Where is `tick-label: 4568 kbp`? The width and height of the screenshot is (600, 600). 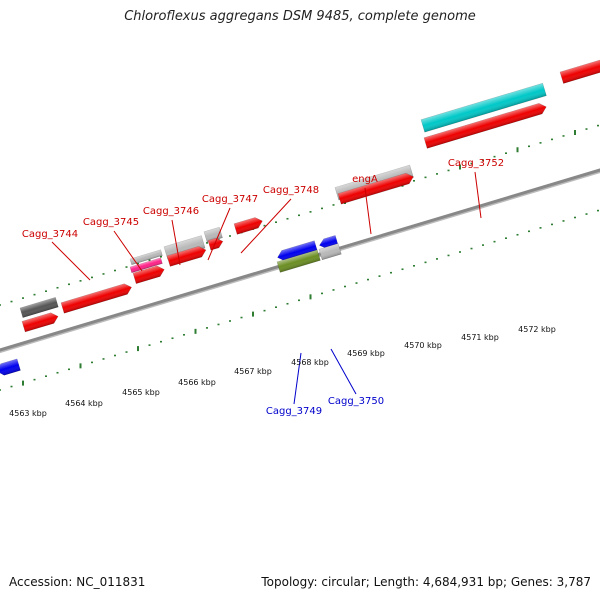
tick-label: 4568 kbp is located at coordinates (310, 362).